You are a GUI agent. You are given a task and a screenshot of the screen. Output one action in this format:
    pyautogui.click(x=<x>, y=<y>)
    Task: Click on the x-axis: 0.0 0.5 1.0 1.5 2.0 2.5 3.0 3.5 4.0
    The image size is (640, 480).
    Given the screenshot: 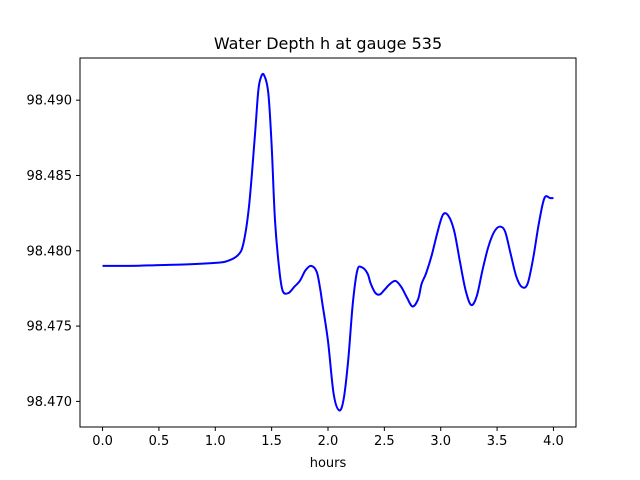 What is the action you would take?
    pyautogui.click(x=328, y=438)
    